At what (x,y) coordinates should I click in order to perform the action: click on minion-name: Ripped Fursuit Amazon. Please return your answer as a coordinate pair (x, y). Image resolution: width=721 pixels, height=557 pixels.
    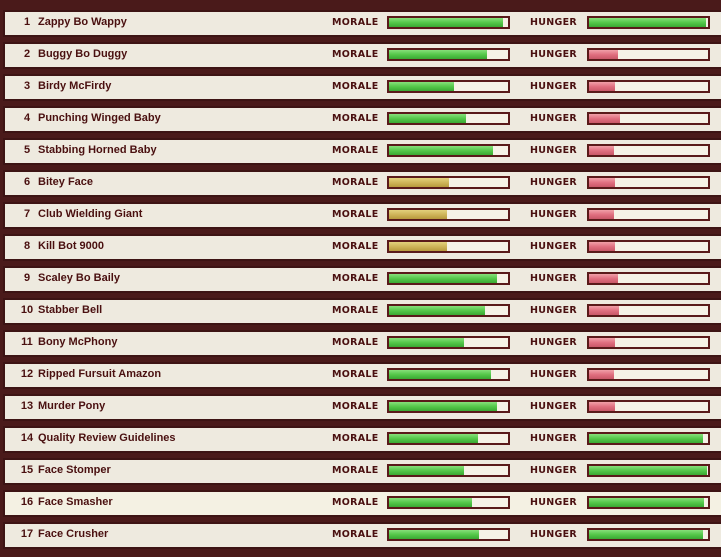
    Looking at the image, I should click on (100, 374).